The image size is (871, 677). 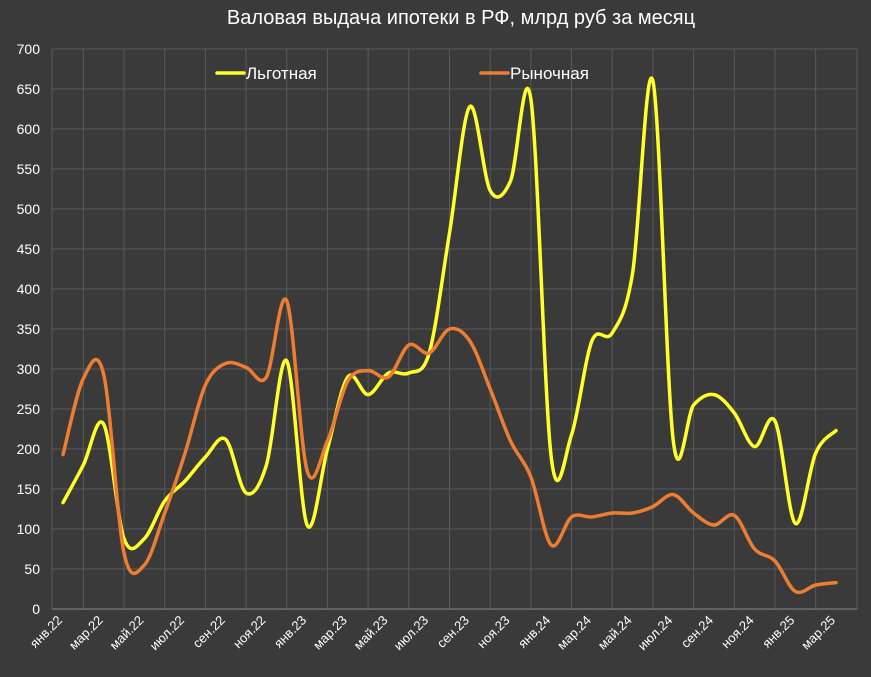 What do you see at coordinates (29, 489) in the screenshot?
I see `y-tick-label: 150` at bounding box center [29, 489].